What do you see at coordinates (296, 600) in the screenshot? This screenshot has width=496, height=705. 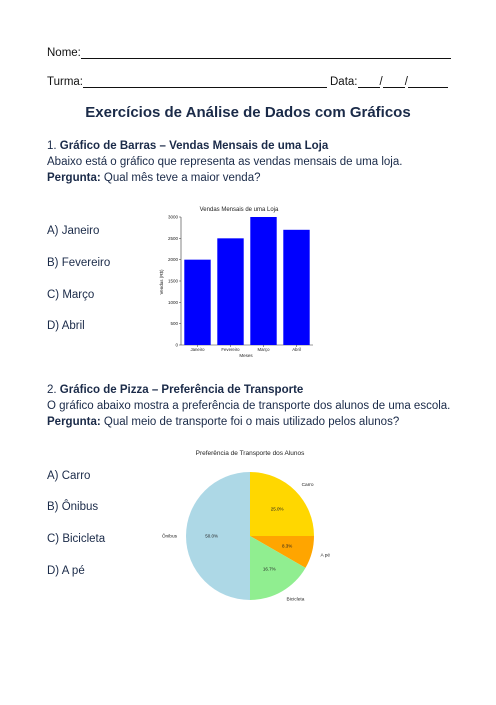 I see `pie-slice-label: Bicicleta` at bounding box center [296, 600].